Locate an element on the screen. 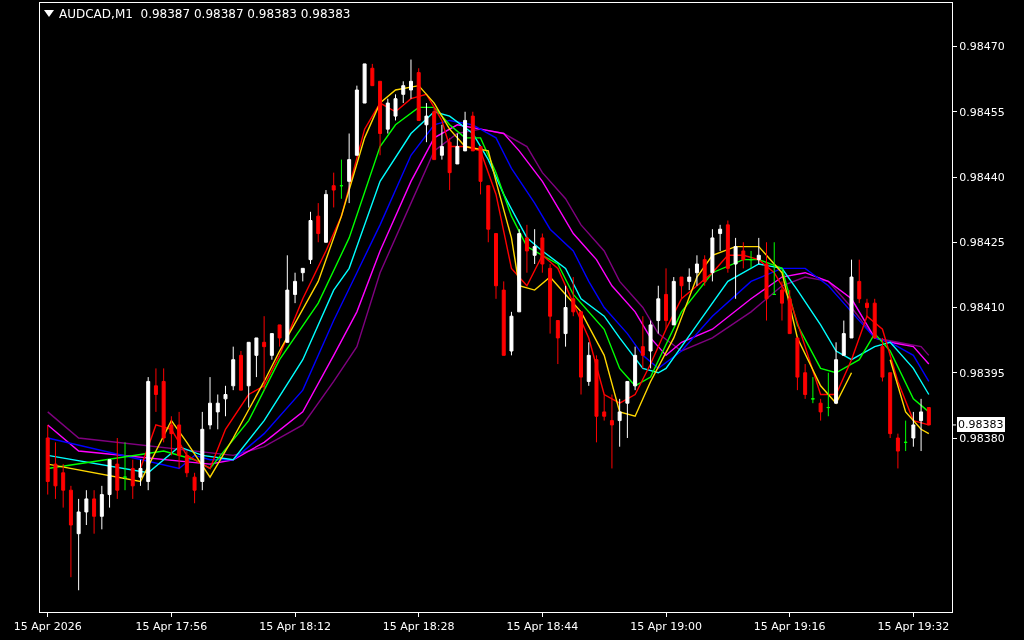 The image size is (1024, 640). x-tick-label: 15 Apr 19:32 is located at coordinates (913, 627).